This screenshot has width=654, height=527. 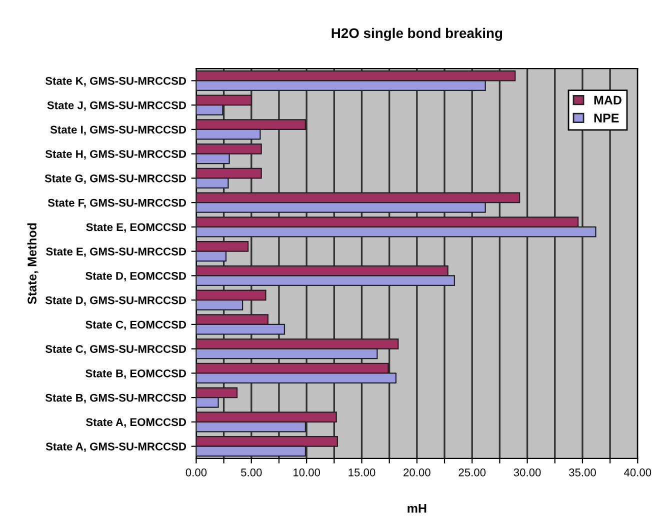 I want to click on chart-title: H2O single bond breaking, so click(x=417, y=34).